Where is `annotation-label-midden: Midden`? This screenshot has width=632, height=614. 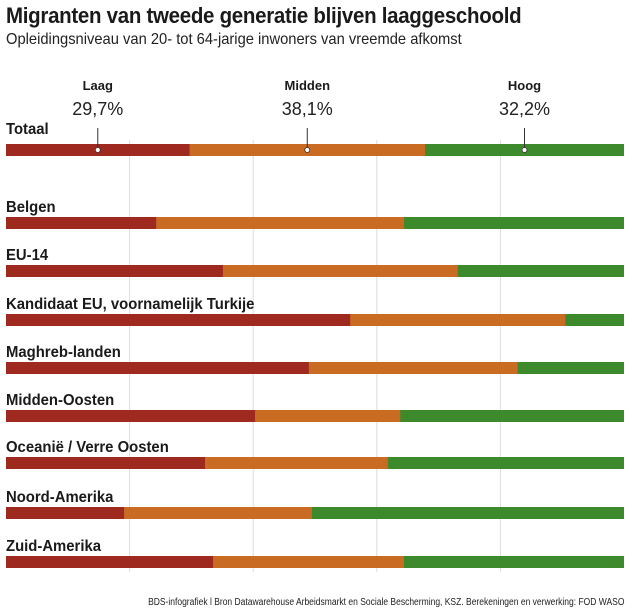 annotation-label-midden: Midden is located at coordinates (308, 85).